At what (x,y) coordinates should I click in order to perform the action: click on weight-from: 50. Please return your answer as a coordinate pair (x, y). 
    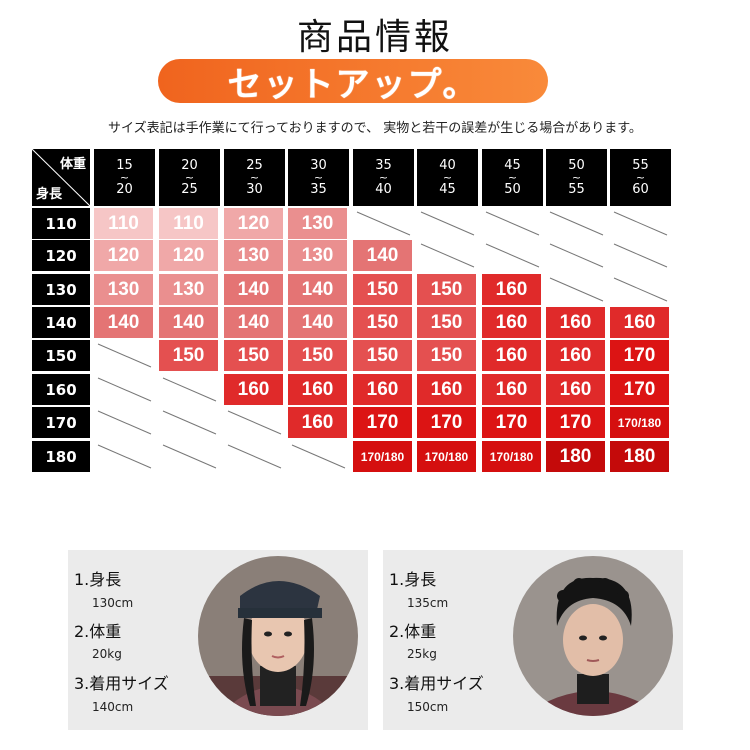
    Looking at the image, I should click on (576, 165).